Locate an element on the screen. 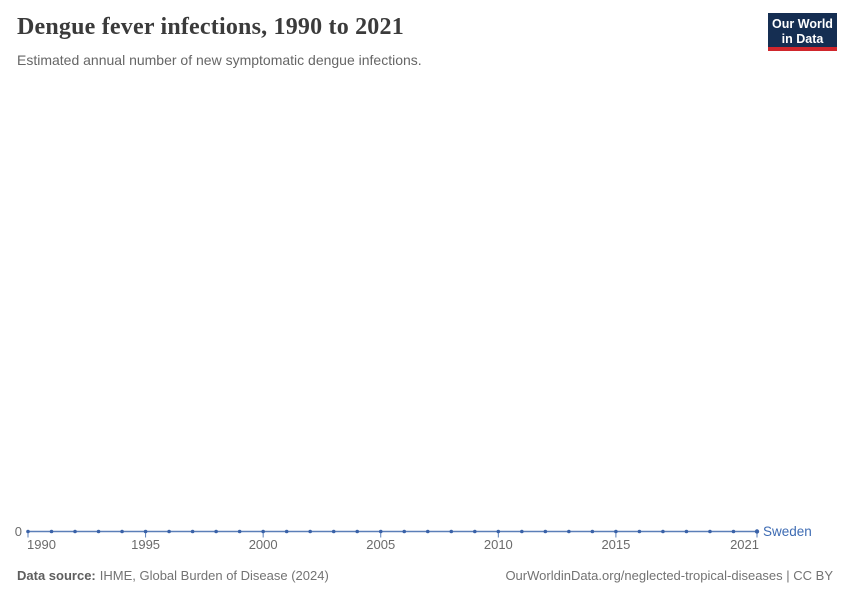 This screenshot has height=600, width=850. x-axis-label: 1995 is located at coordinates (145, 544).